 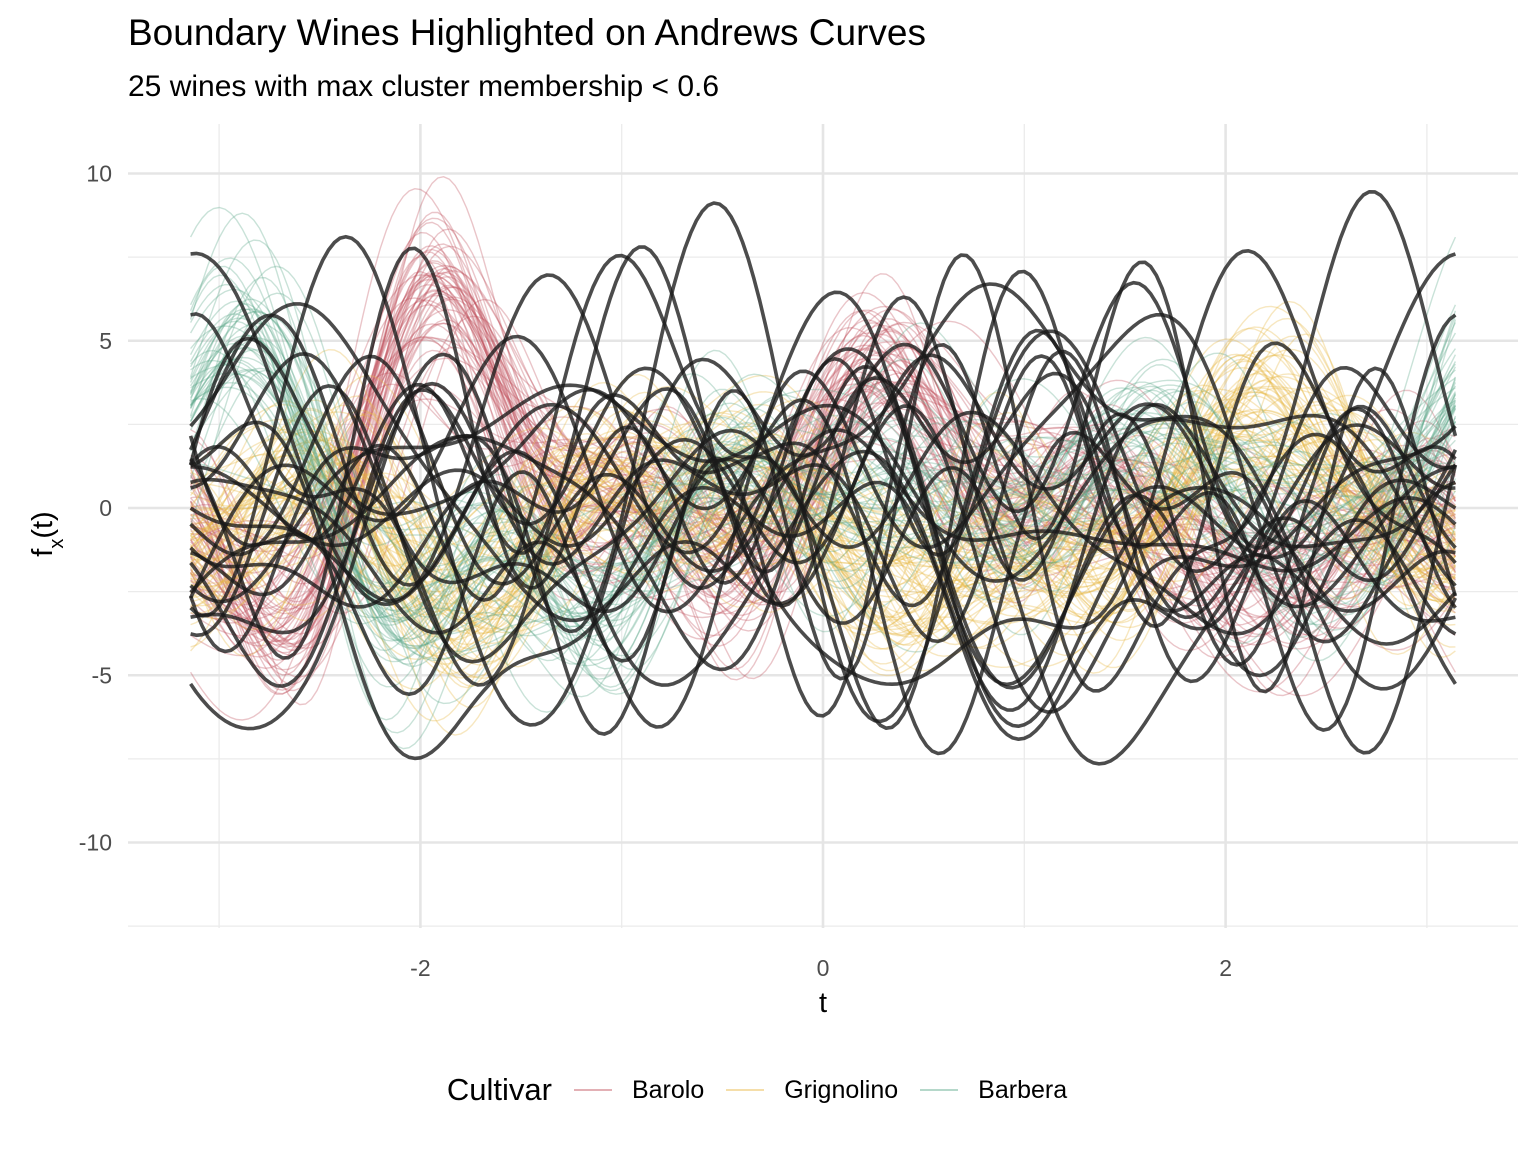 I want to click on legend-label-barolo: Barolo, so click(x=668, y=1089).